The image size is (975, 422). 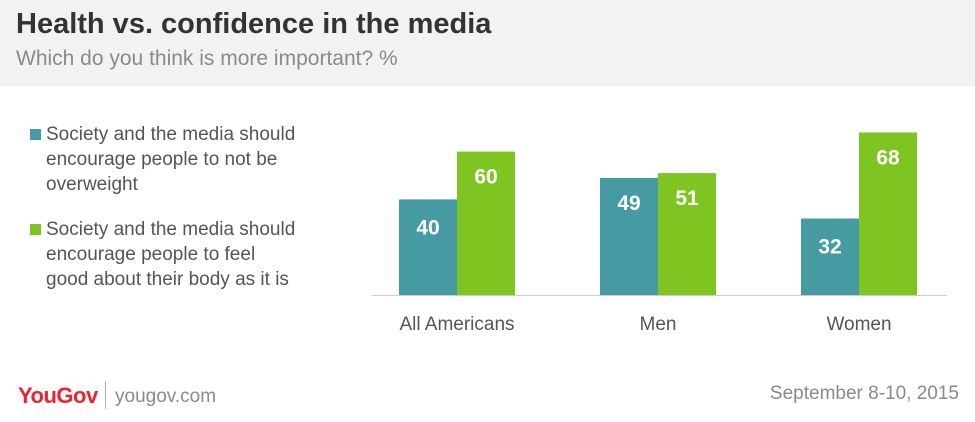 I want to click on category-label: Men, so click(x=658, y=324).